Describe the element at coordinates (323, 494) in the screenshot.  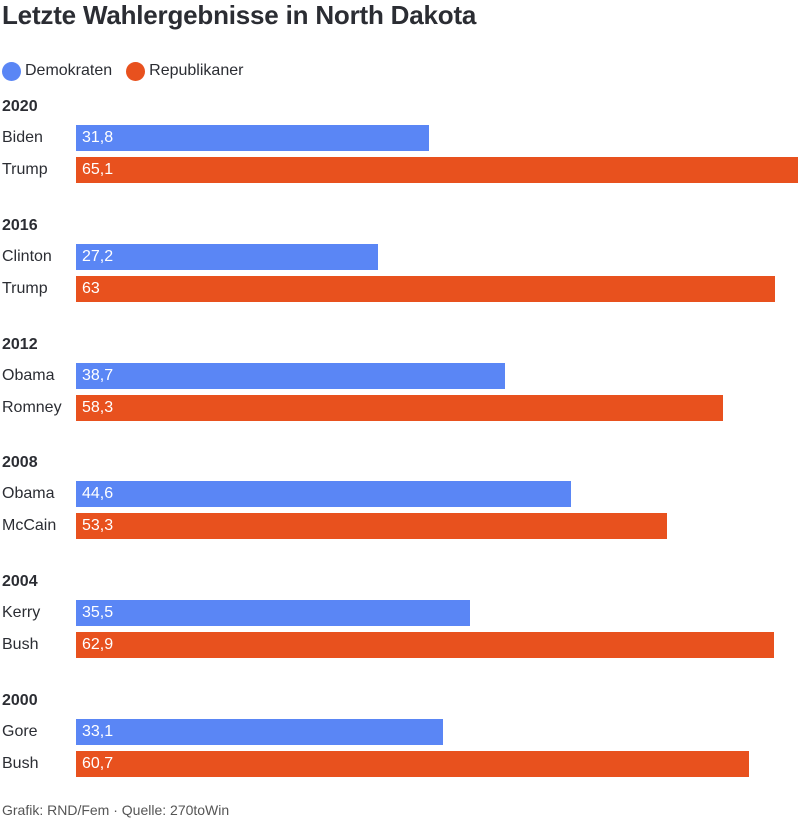
I see `bar-democrats: 44,6` at that location.